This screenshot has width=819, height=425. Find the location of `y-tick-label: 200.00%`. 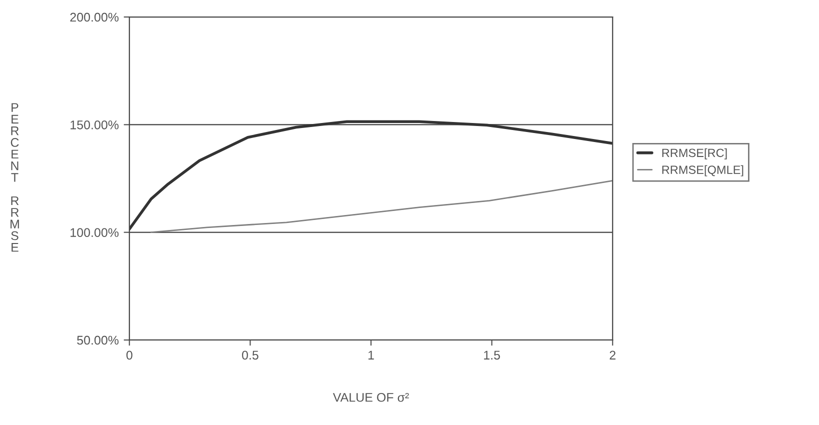

y-tick-label: 200.00% is located at coordinates (94, 17).